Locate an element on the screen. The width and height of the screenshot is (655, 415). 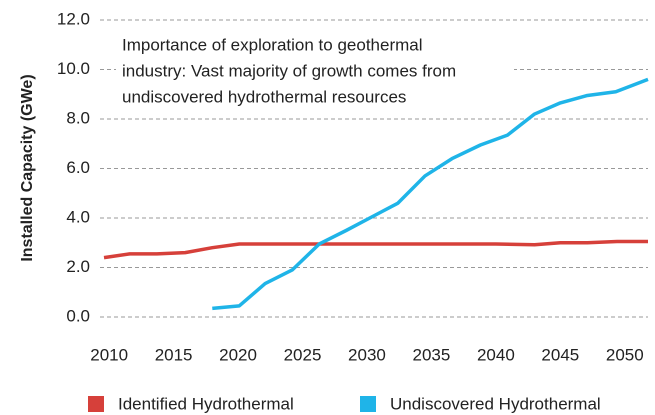
y-tick-label: 12.0 is located at coordinates (73, 18).